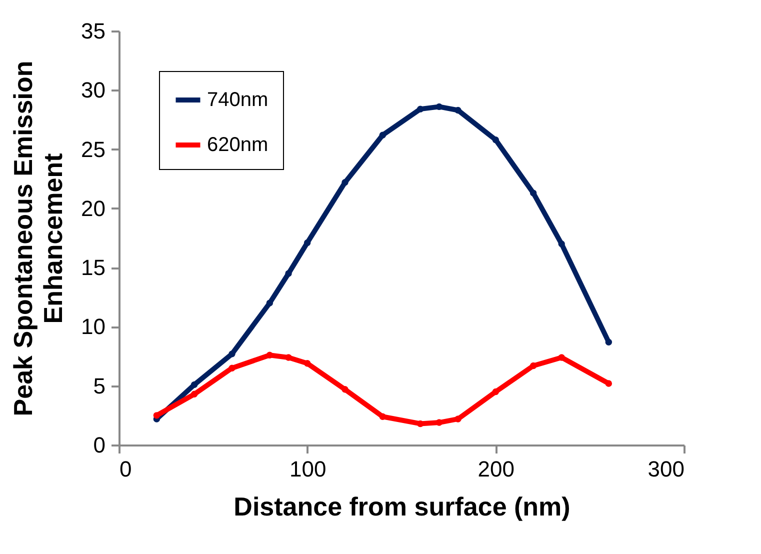 The image size is (761, 554). I want to click on y-tick-label: 20, so click(93, 208).